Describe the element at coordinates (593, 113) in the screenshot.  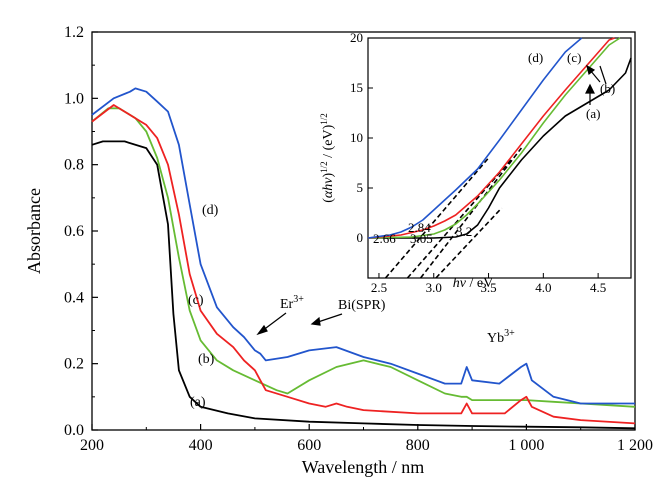
I see `inset-label-a: (a)` at that location.